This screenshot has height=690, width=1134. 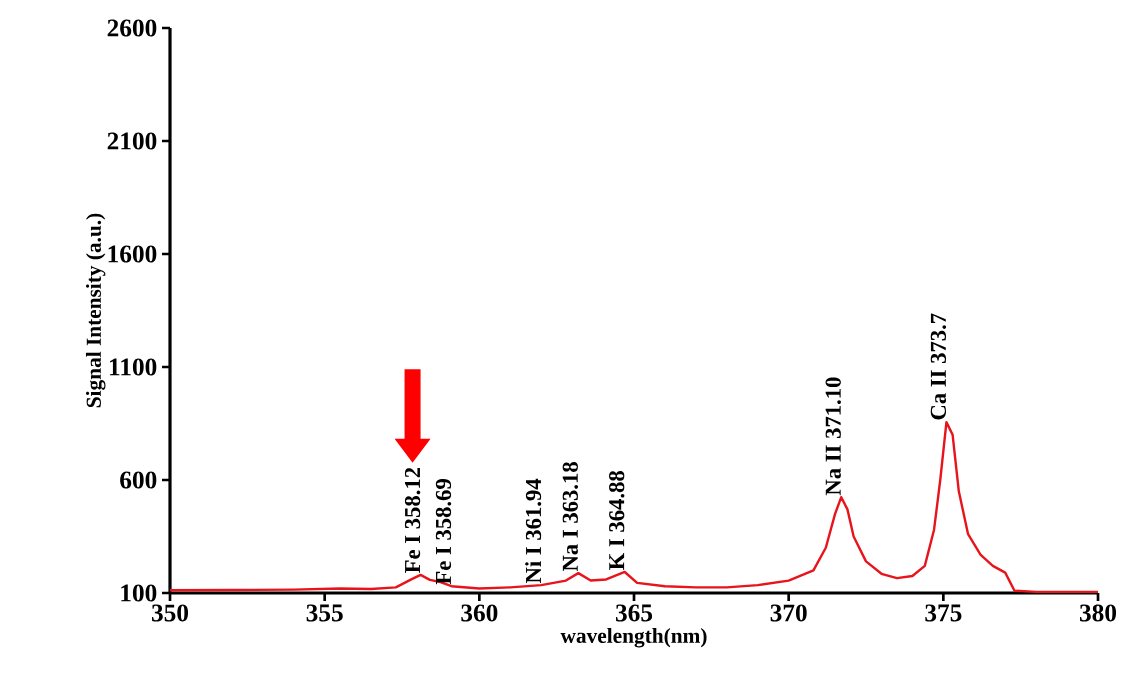 What do you see at coordinates (943, 613) in the screenshot?
I see `x-tick-label: 375` at bounding box center [943, 613].